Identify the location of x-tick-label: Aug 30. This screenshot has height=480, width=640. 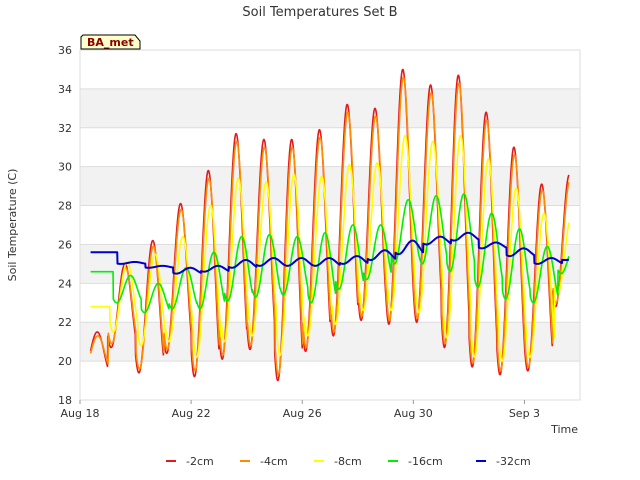
(413, 413).